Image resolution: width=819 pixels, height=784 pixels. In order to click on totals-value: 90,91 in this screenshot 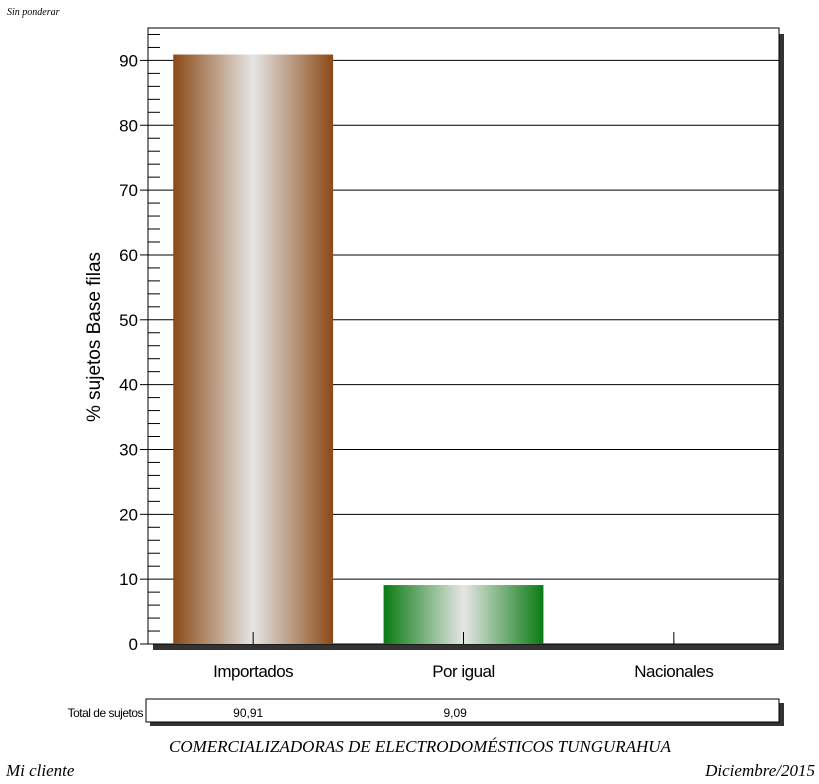, I will do `click(248, 713)`.